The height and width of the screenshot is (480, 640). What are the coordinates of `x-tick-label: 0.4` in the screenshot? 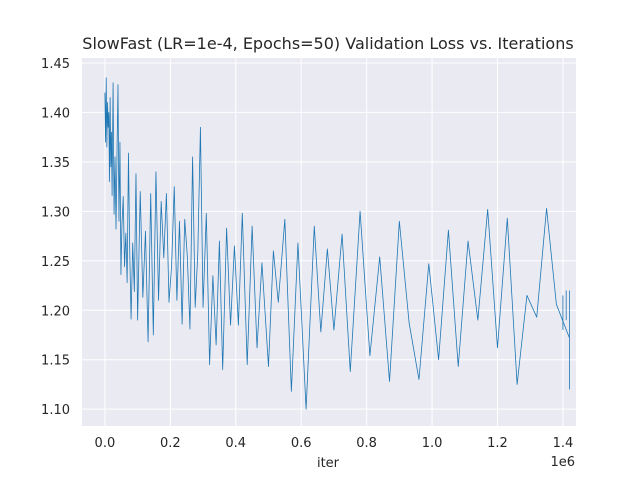 It's located at (235, 443).